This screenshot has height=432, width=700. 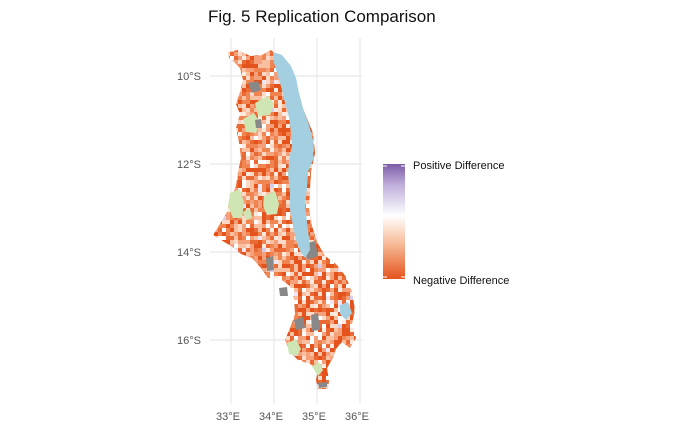 What do you see at coordinates (346, 311) in the screenshot?
I see `lake-malombe` at bounding box center [346, 311].